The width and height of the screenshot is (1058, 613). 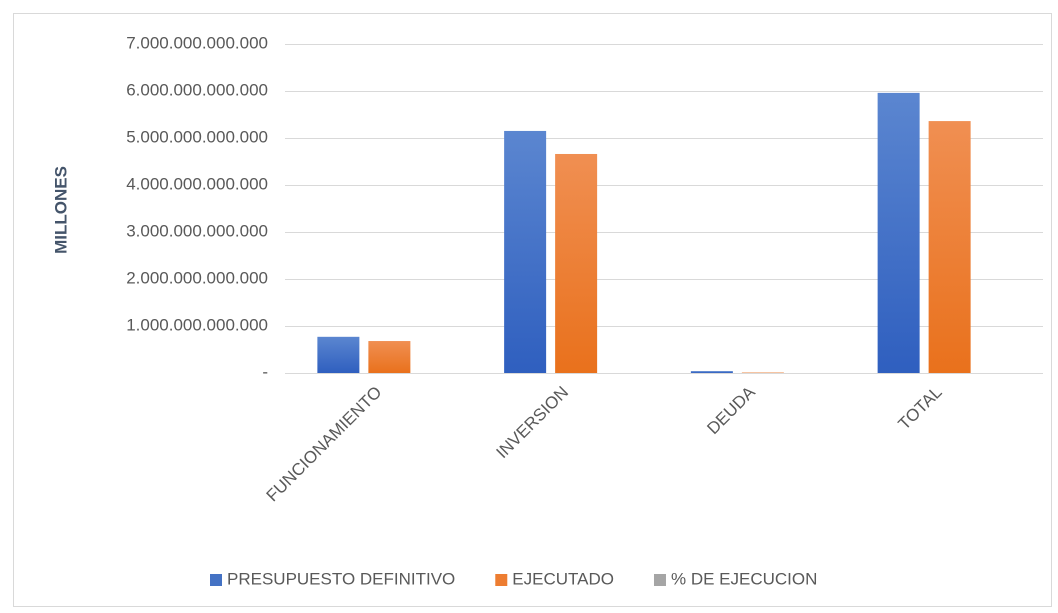 I want to click on legend-label: PRESUPUESTO DEFINITIVO, so click(x=341, y=578).